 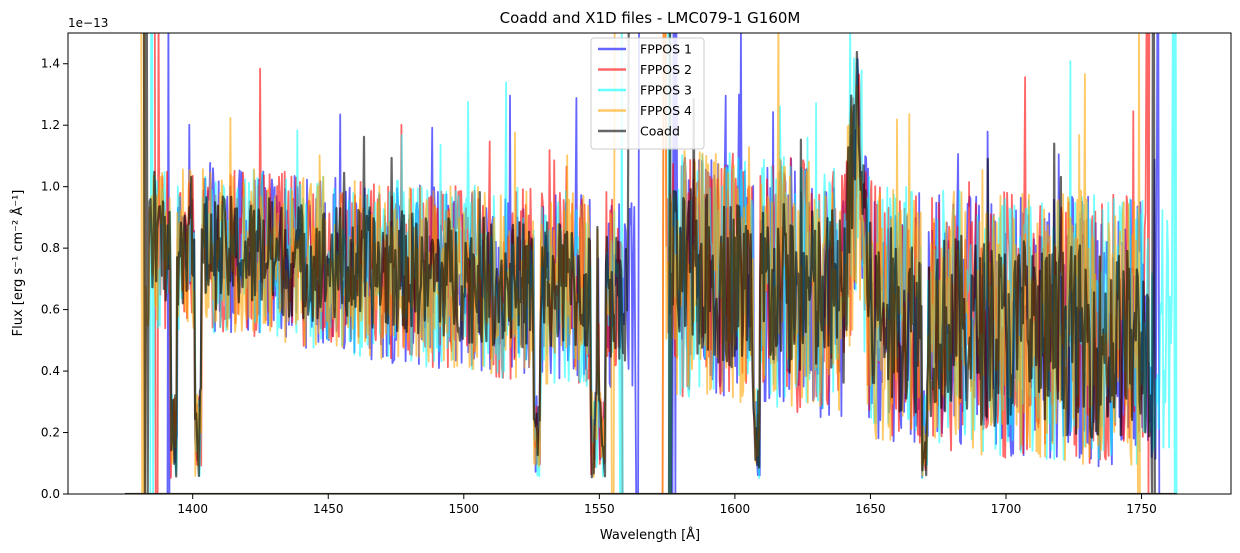 I want to click on legend-box, so click(x=647, y=93).